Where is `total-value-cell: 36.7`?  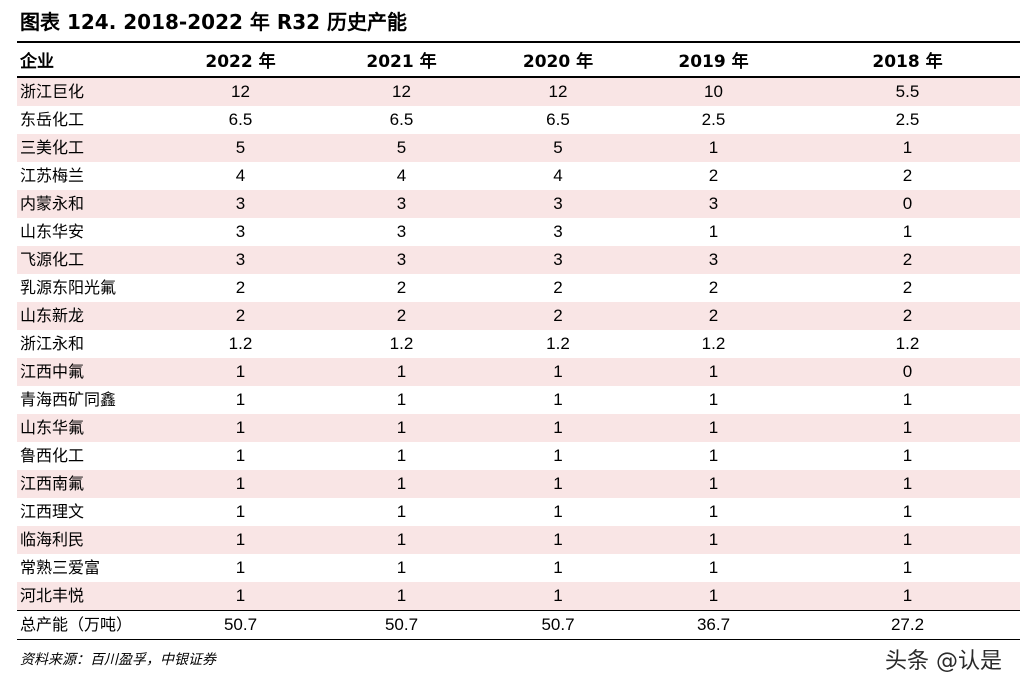
total-value-cell: 36.7 is located at coordinates (713, 624).